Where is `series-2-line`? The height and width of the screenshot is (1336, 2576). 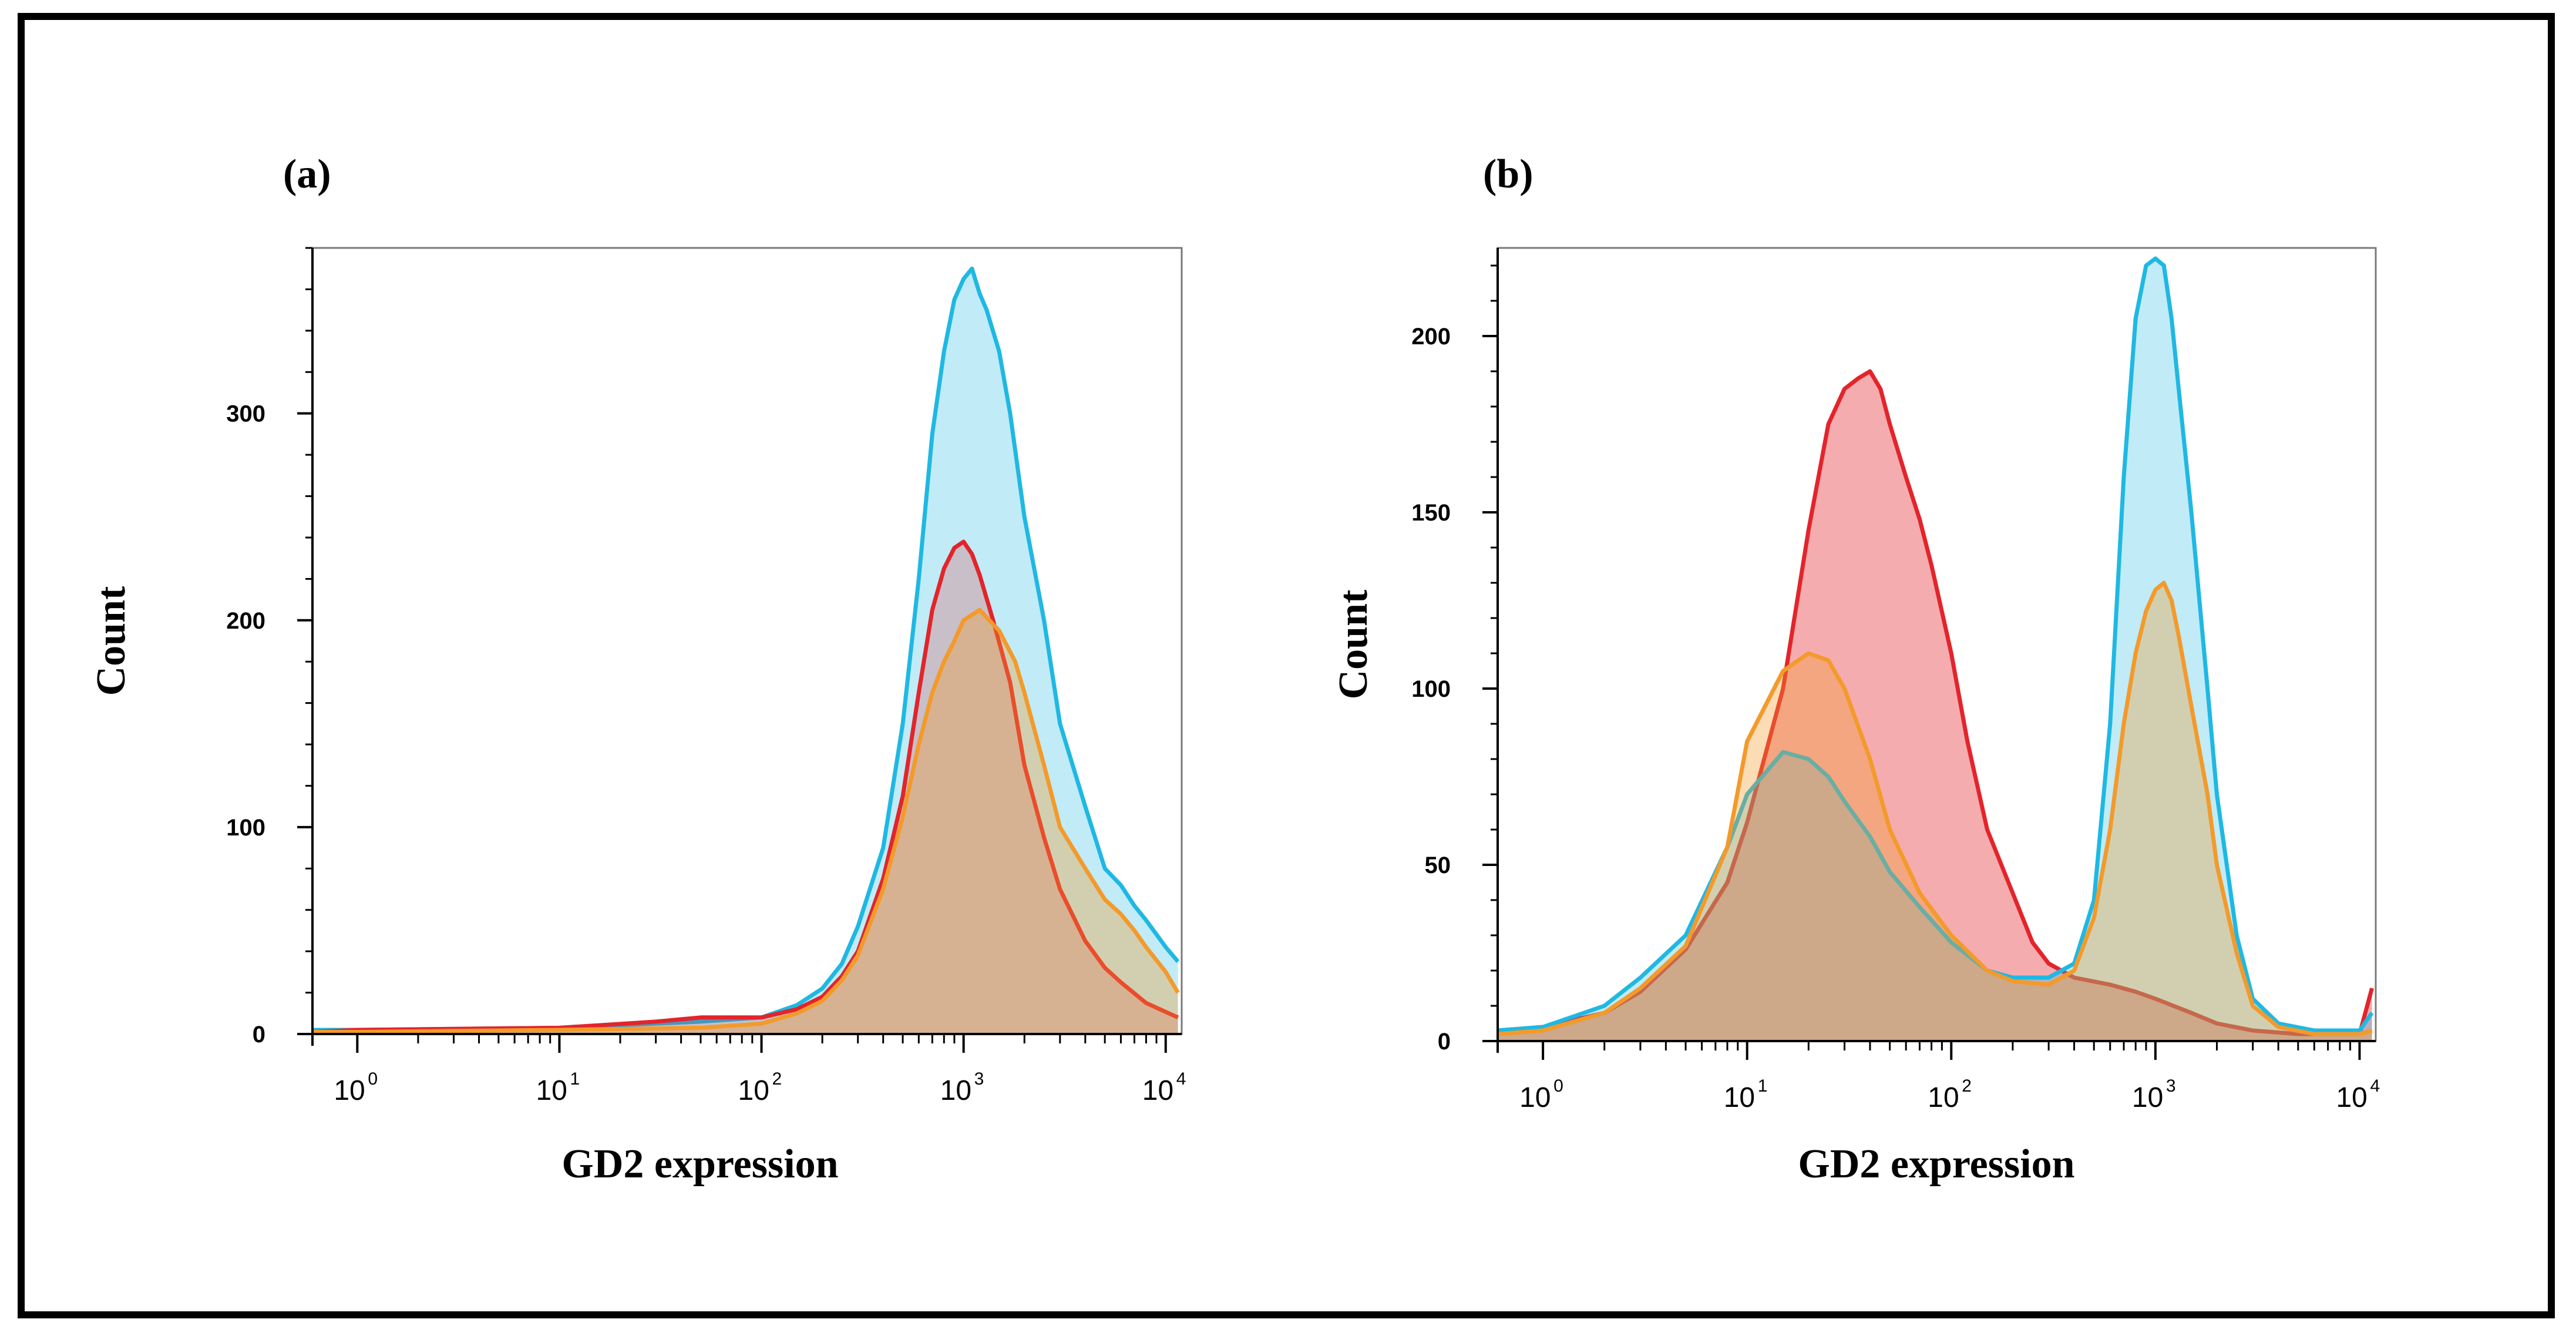 series-2-line is located at coordinates (745, 786).